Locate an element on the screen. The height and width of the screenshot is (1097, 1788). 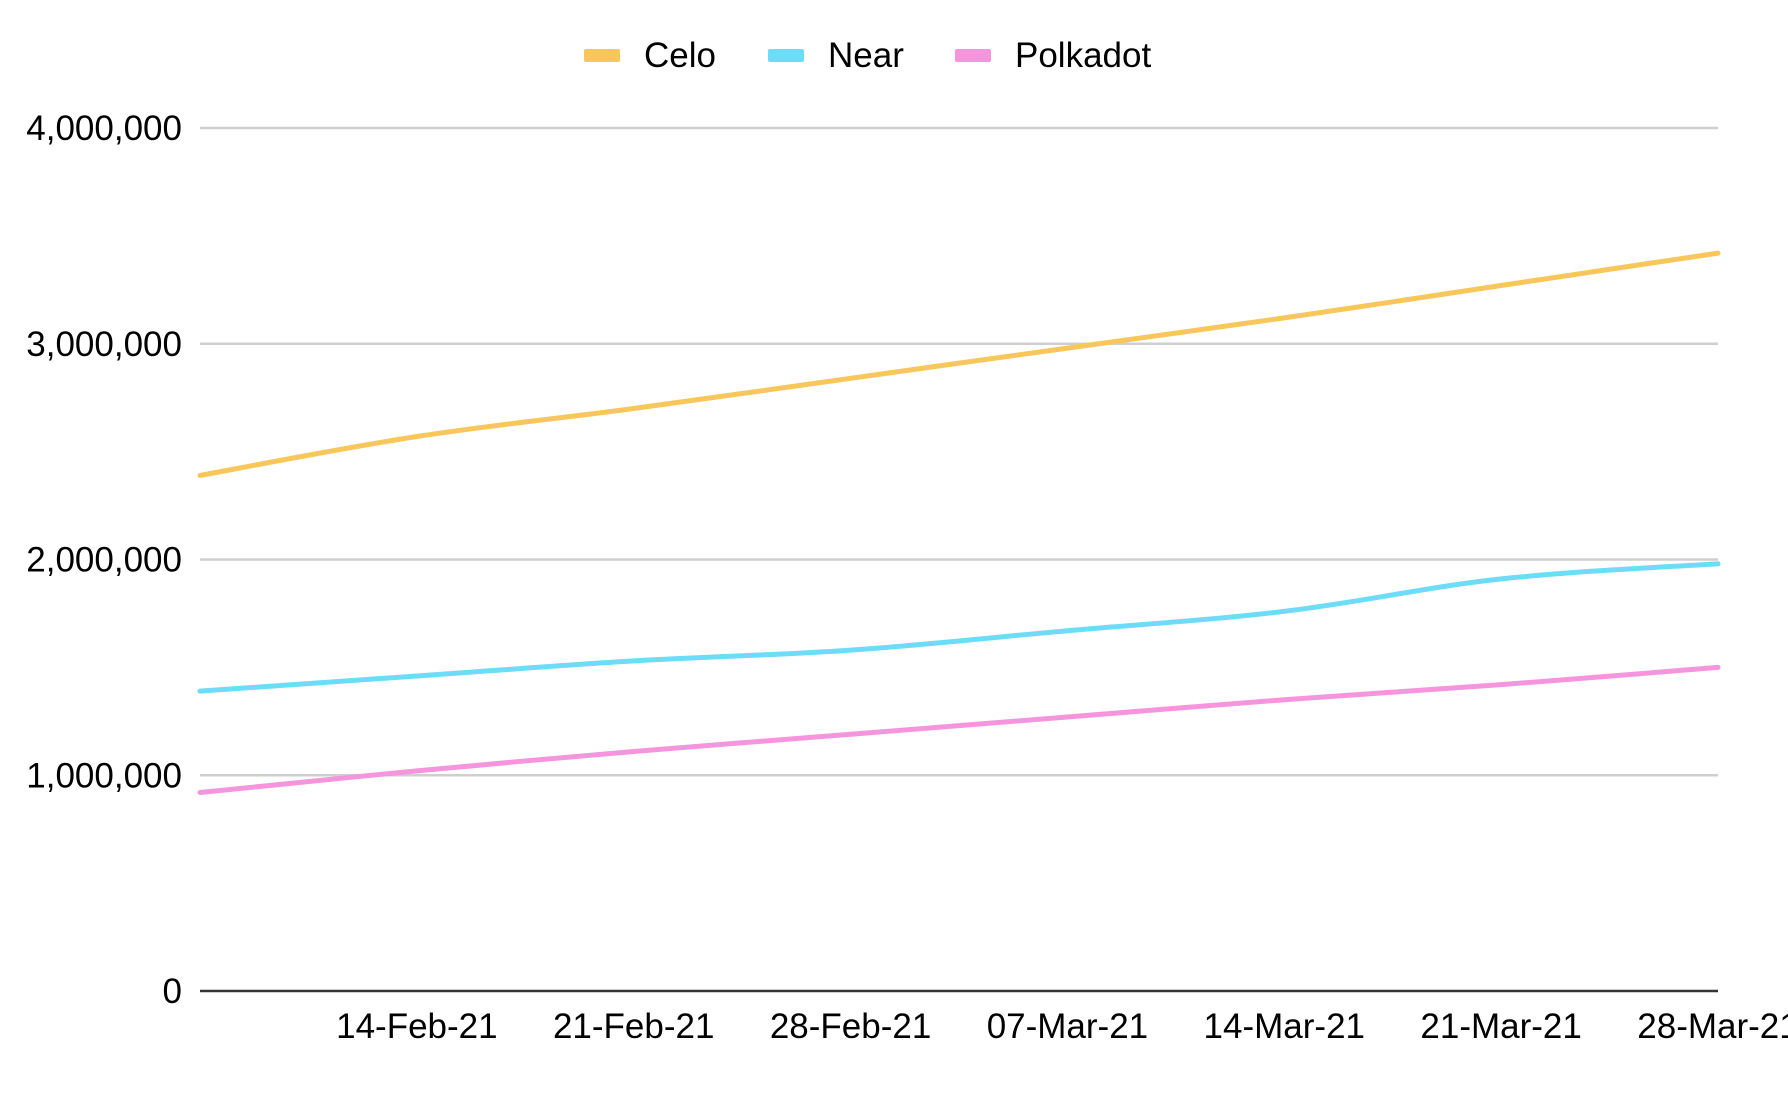
y-tick-label: 1,000,000 is located at coordinates (104, 775).